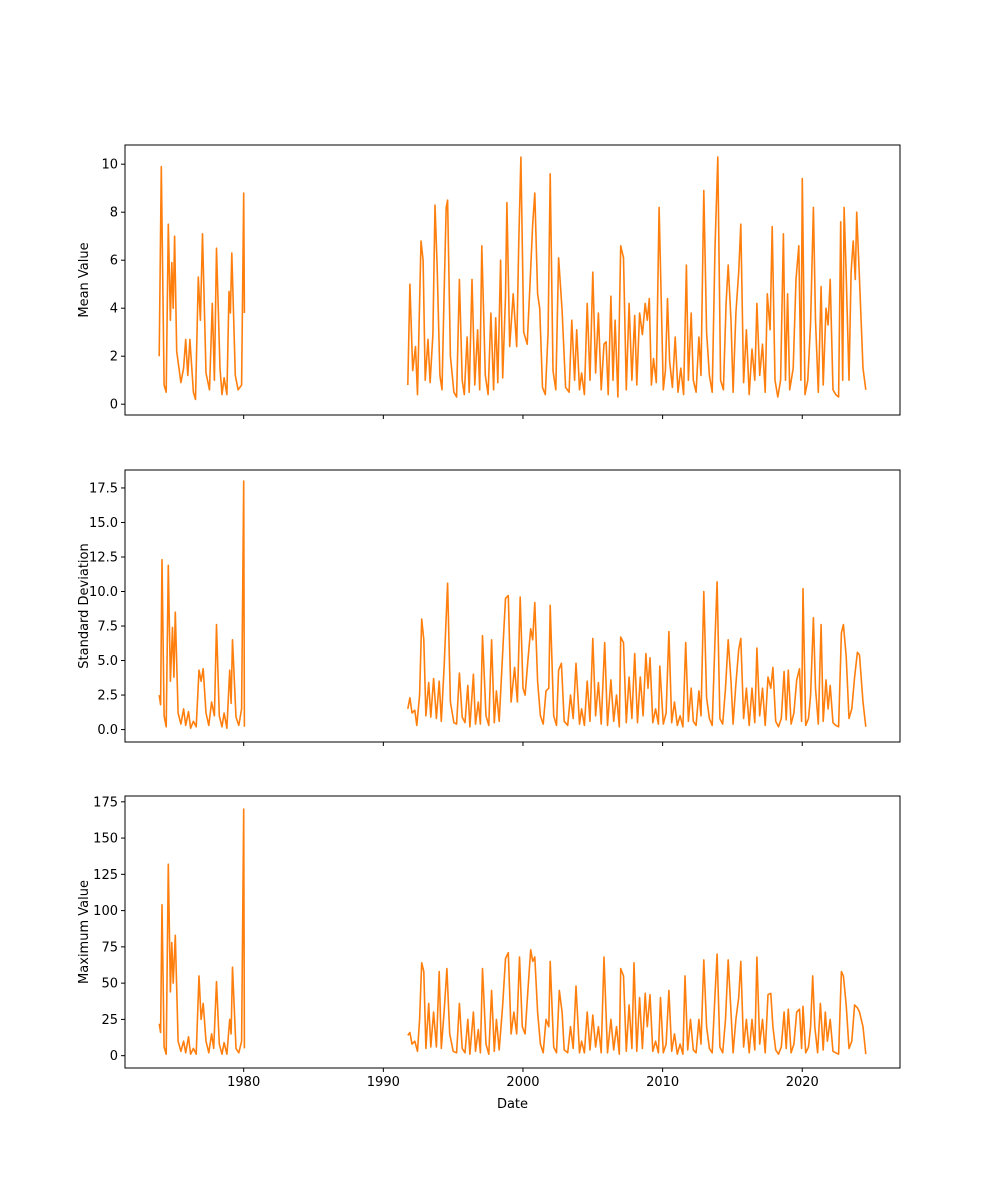  I want to click on y-tick-label: 10, so click(109, 165).